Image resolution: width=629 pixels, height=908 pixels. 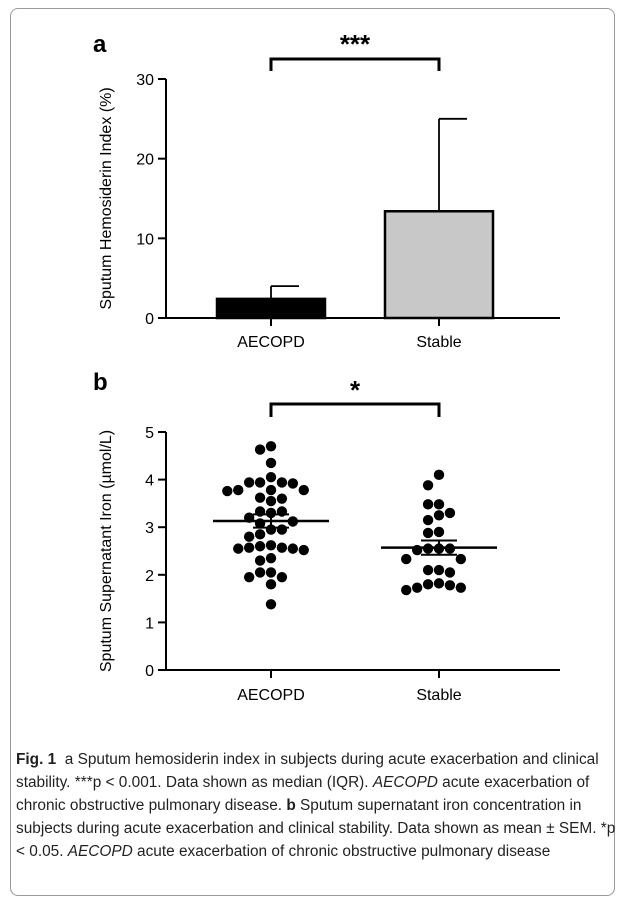 What do you see at coordinates (149, 623) in the screenshot?
I see `panel-b-y-tick-label: 1` at bounding box center [149, 623].